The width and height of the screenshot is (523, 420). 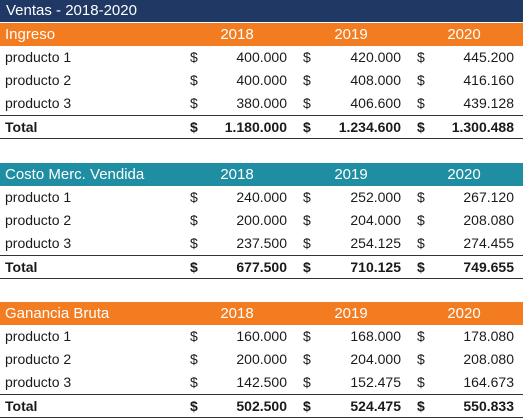 What do you see at coordinates (375, 57) in the screenshot?
I see `value-cell: 420.000` at bounding box center [375, 57].